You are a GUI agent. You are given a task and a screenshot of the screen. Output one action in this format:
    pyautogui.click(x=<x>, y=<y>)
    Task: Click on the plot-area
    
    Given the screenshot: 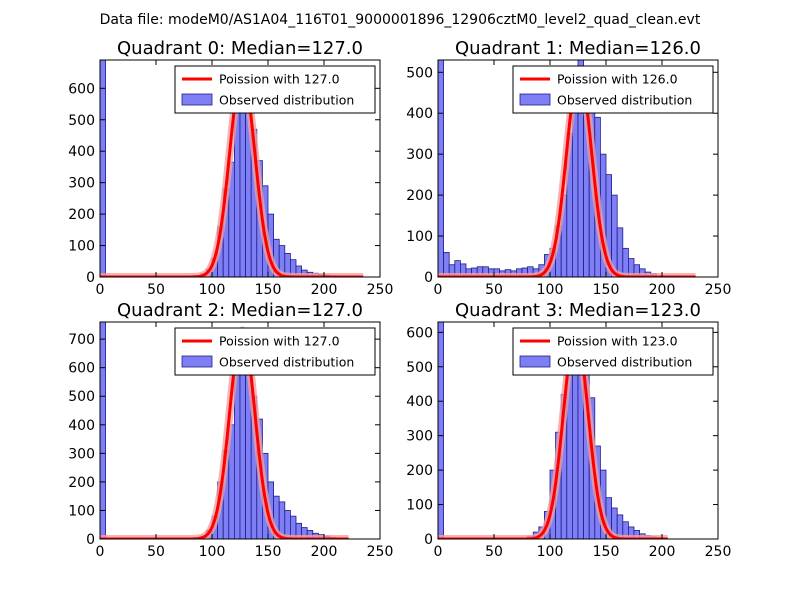 What is the action you would take?
    pyautogui.click(x=226, y=430)
    